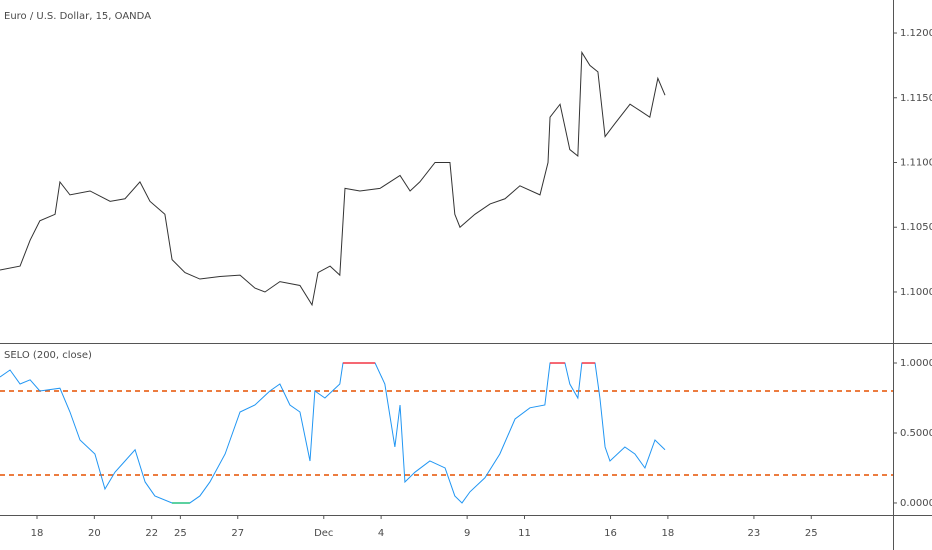 This screenshot has width=932, height=550. Describe the element at coordinates (754, 533) in the screenshot. I see `x-tick-label: 23` at that location.